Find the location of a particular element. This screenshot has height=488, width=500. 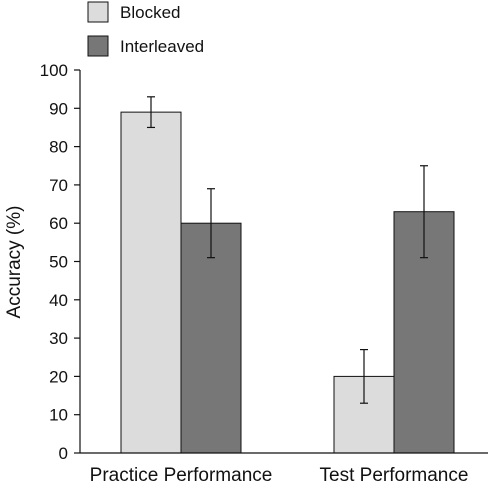

y-tick-label: 0 is located at coordinates (63, 453).